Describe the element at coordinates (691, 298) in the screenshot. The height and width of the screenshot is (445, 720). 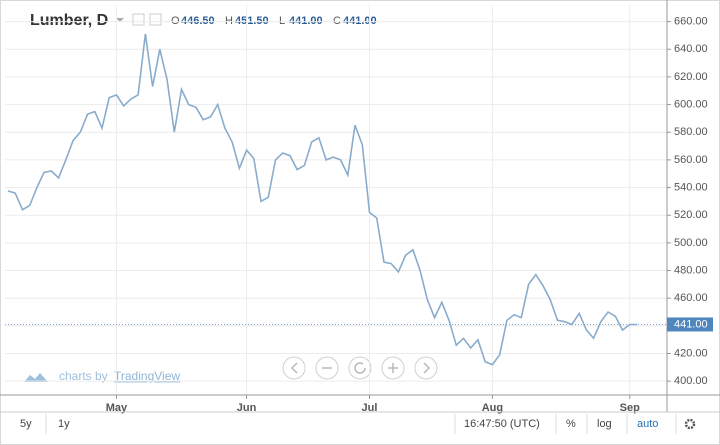
I see `y-tick-label: 460.00` at that location.